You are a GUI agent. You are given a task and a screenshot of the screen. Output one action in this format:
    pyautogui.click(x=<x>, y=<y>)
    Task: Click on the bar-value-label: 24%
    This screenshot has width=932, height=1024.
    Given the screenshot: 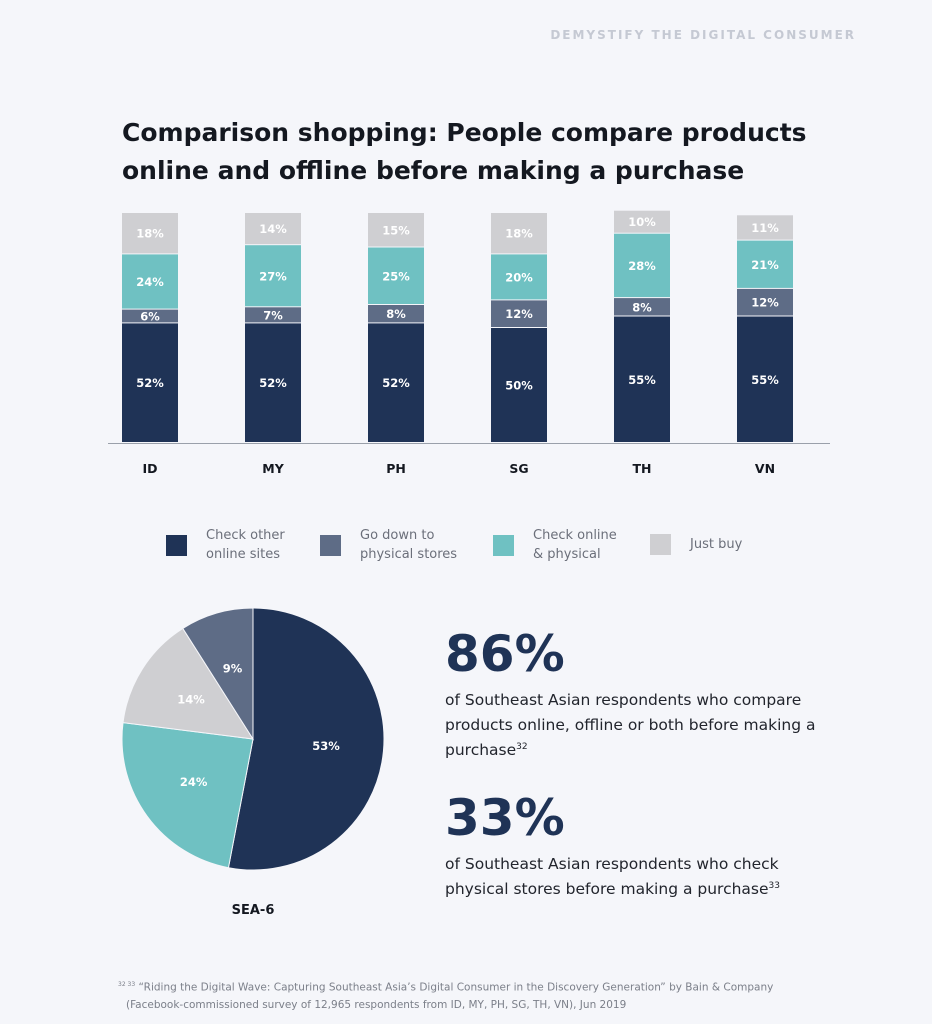 What is the action you would take?
    pyautogui.click(x=150, y=282)
    